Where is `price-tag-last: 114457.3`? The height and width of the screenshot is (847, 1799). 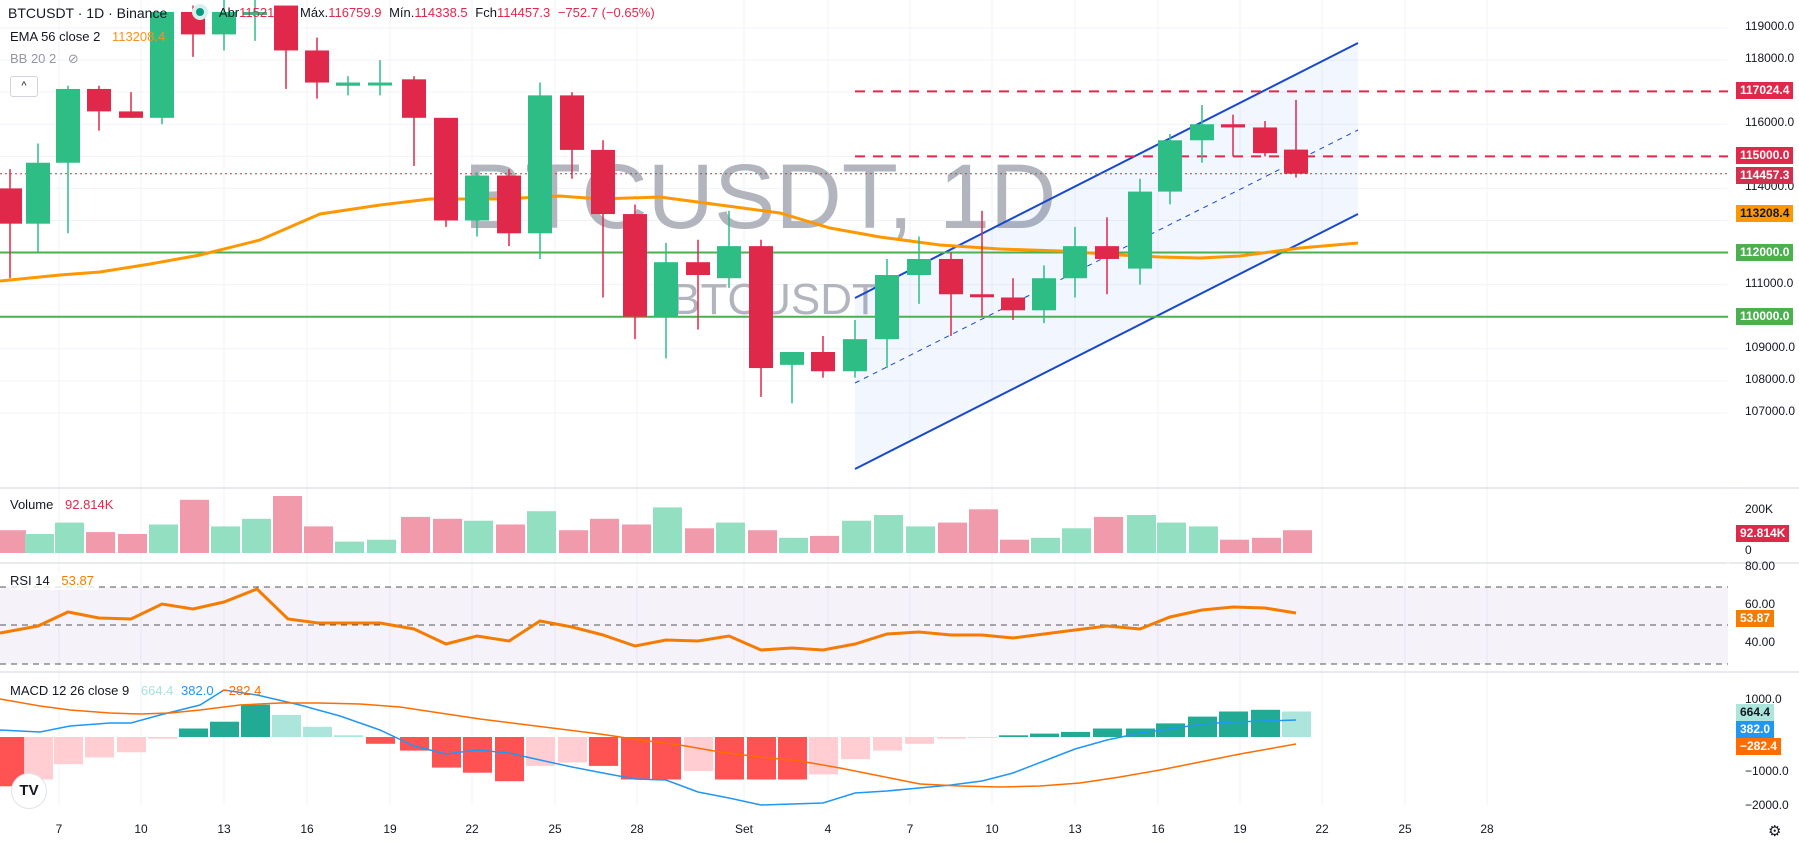
price-tag-last: 114457.3 is located at coordinates (1765, 175).